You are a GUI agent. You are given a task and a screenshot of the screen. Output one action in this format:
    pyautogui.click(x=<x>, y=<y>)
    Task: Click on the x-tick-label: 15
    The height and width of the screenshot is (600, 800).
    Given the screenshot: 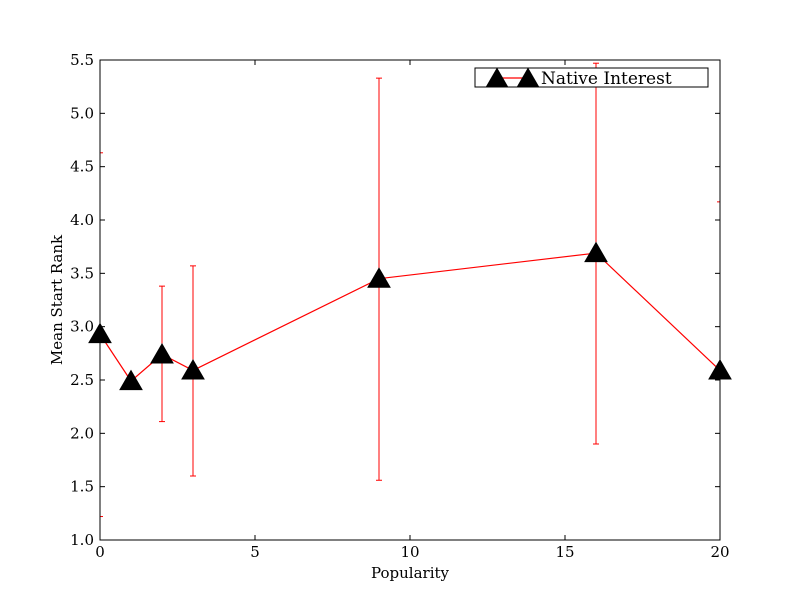 What is the action you would take?
    pyautogui.click(x=564, y=552)
    